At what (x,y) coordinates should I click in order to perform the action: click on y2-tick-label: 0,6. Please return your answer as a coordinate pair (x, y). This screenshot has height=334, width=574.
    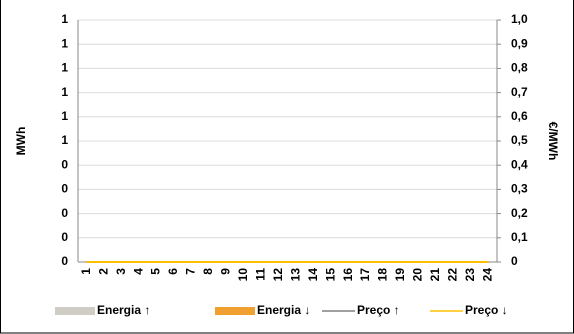
    Looking at the image, I should click on (519, 116).